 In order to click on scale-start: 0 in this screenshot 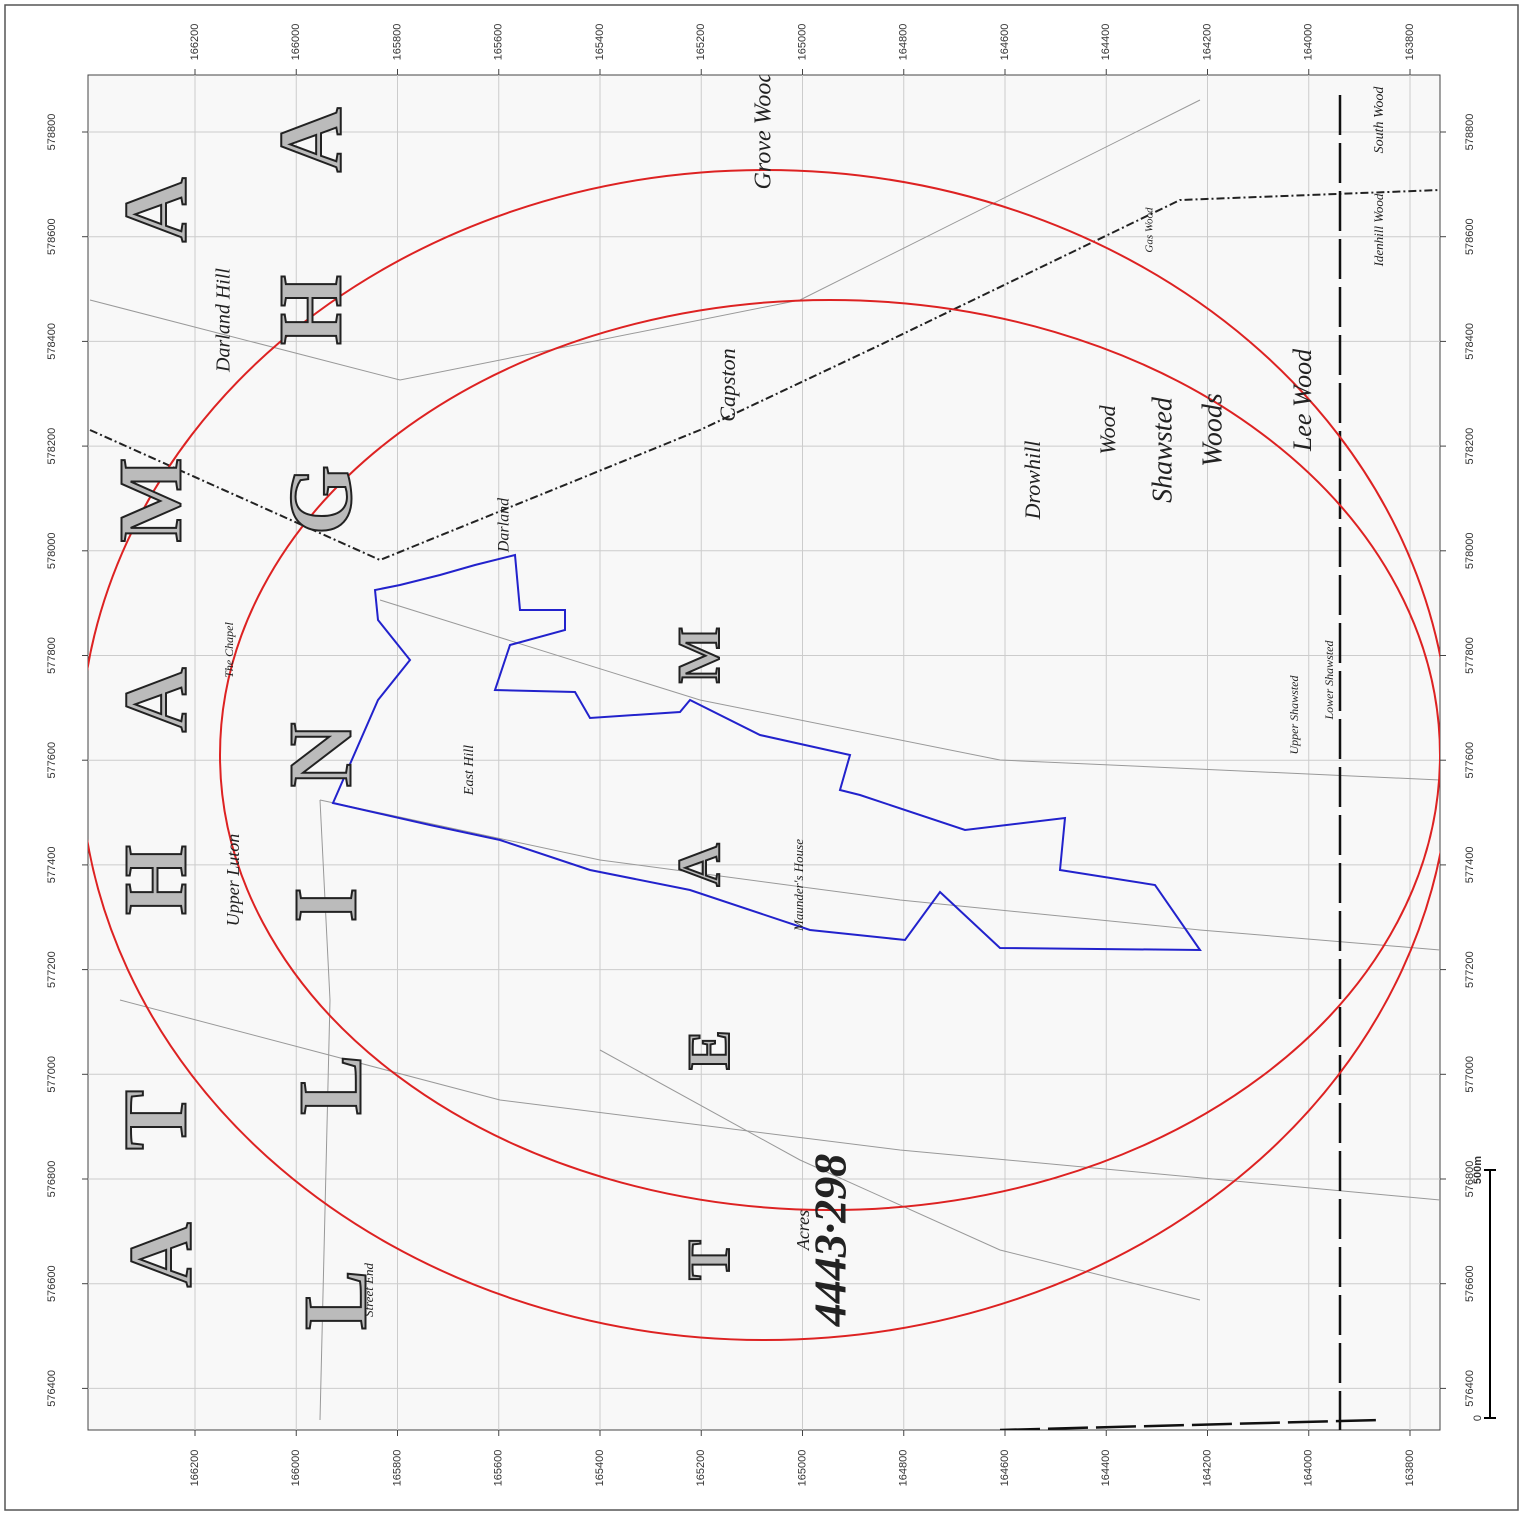, I will do `click(1478, 1418)`.